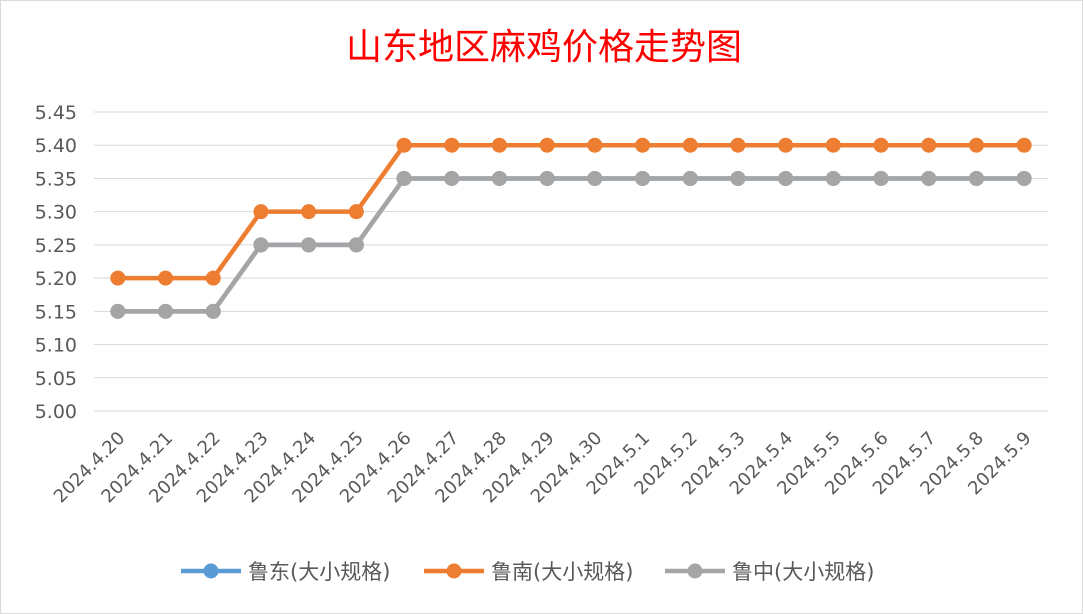 This screenshot has width=1083, height=614. I want to click on y-axis-ticks: 5.00 5.05 5.10 5.15 5.20 5.25 5.30 5.35 5.40 5.45, so click(56, 262).